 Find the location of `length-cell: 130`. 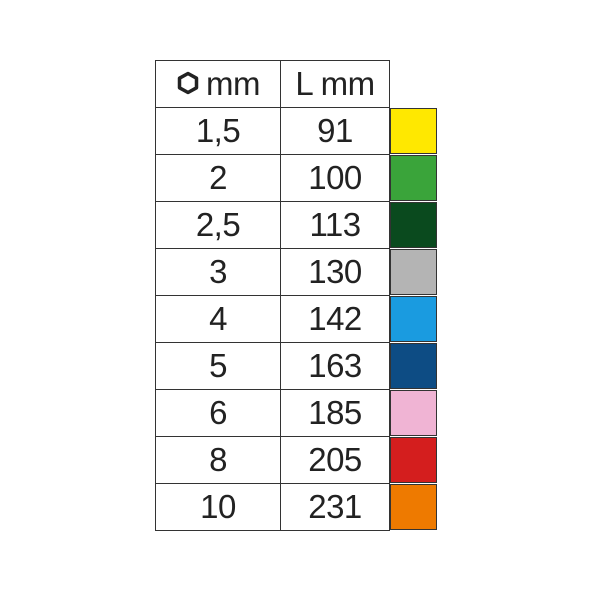

length-cell: 130 is located at coordinates (335, 272).